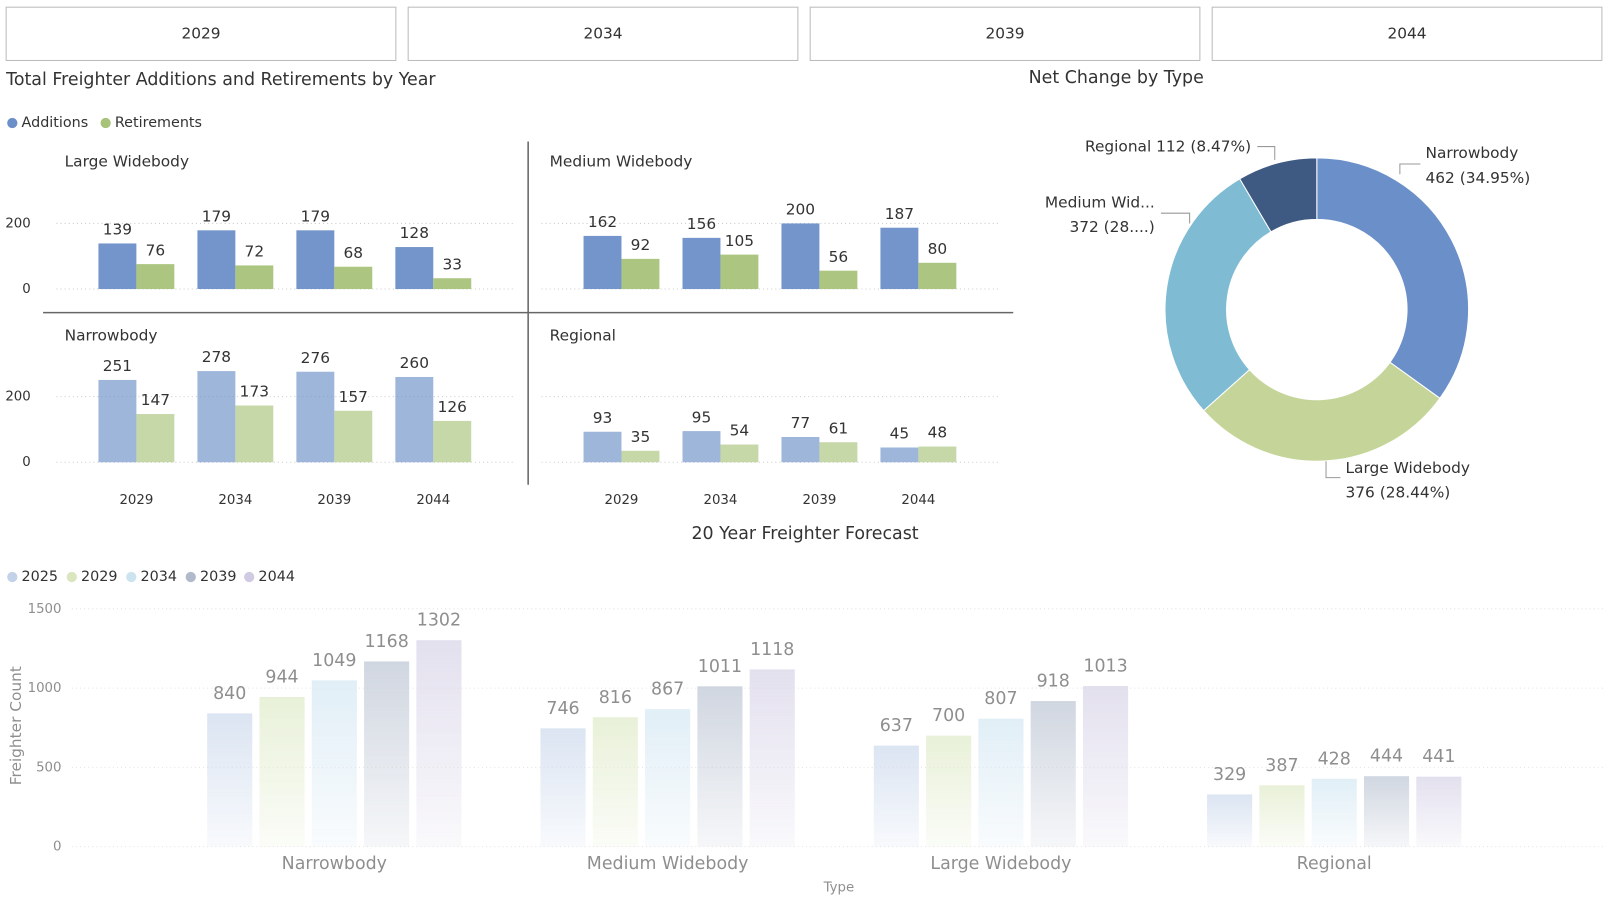 This screenshot has height=904, width=1606. I want to click on data-label: 54, so click(740, 431).